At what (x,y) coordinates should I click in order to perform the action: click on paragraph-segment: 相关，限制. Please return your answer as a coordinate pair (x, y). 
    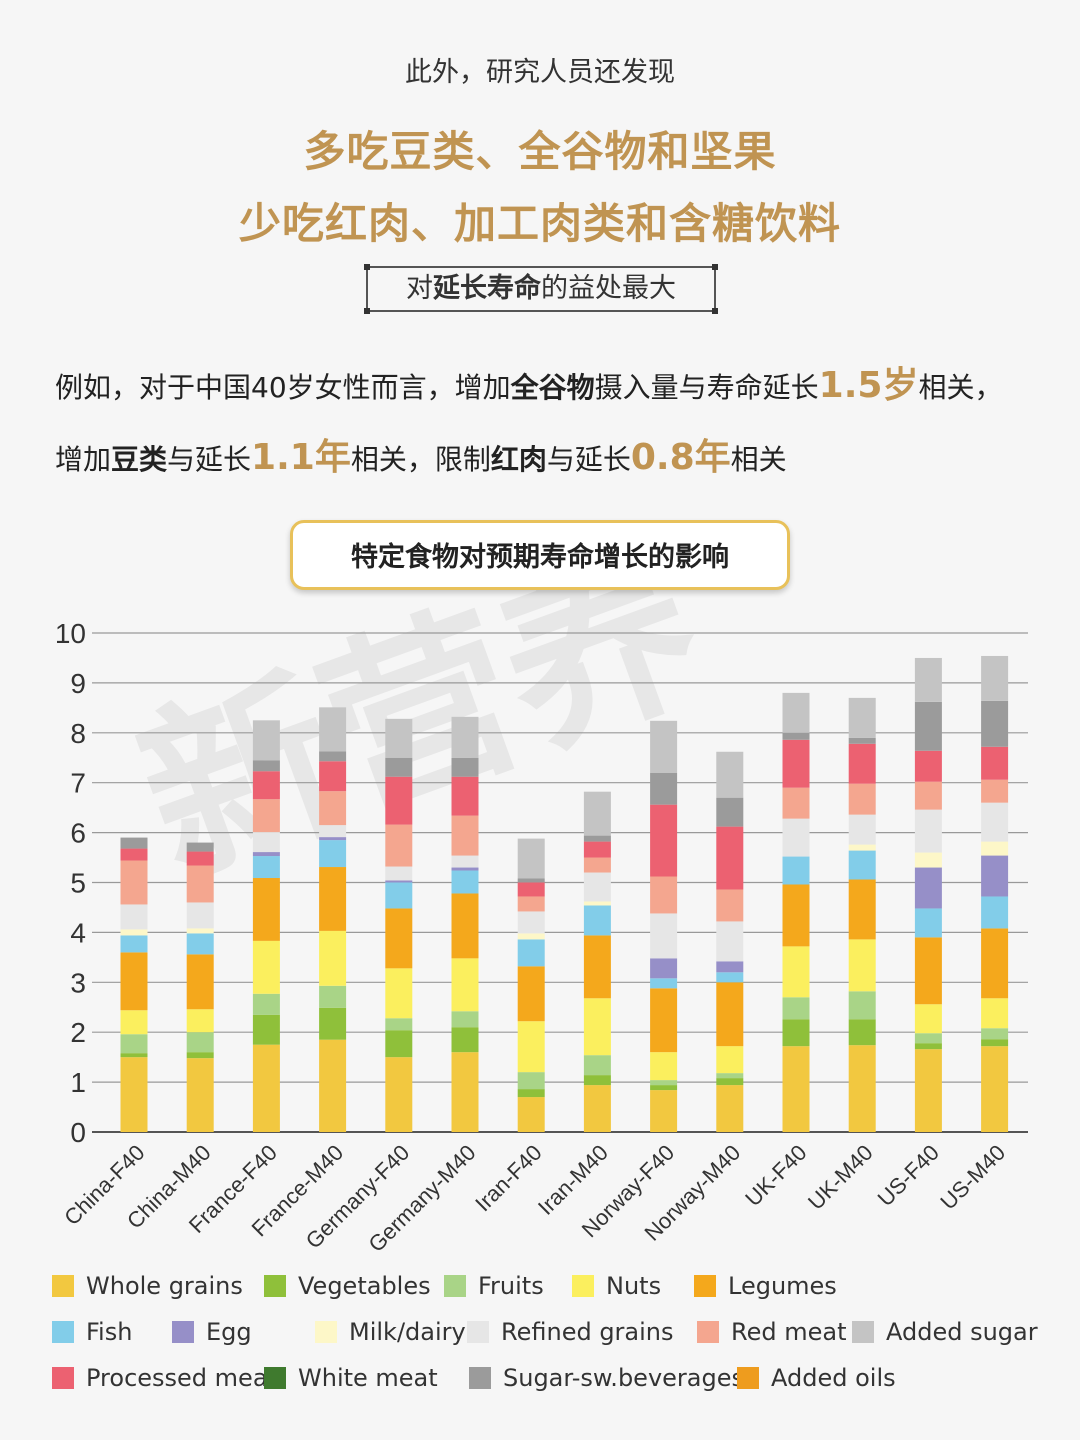
    Looking at the image, I should click on (420, 459).